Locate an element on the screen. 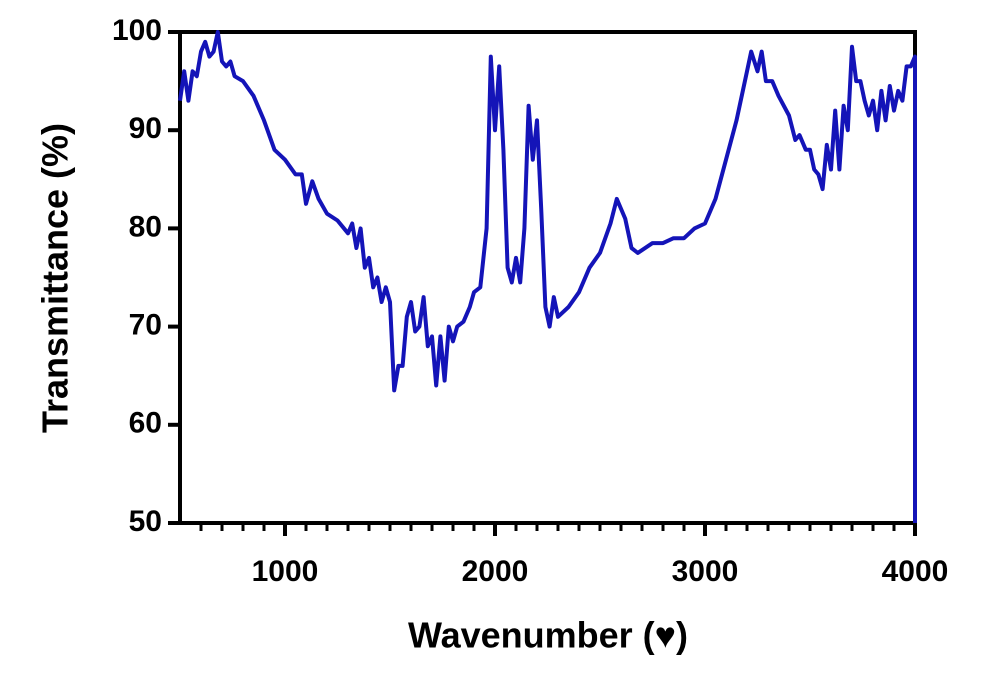 This screenshot has height=679, width=1000. y-tick-label: 80 is located at coordinates (145, 226).